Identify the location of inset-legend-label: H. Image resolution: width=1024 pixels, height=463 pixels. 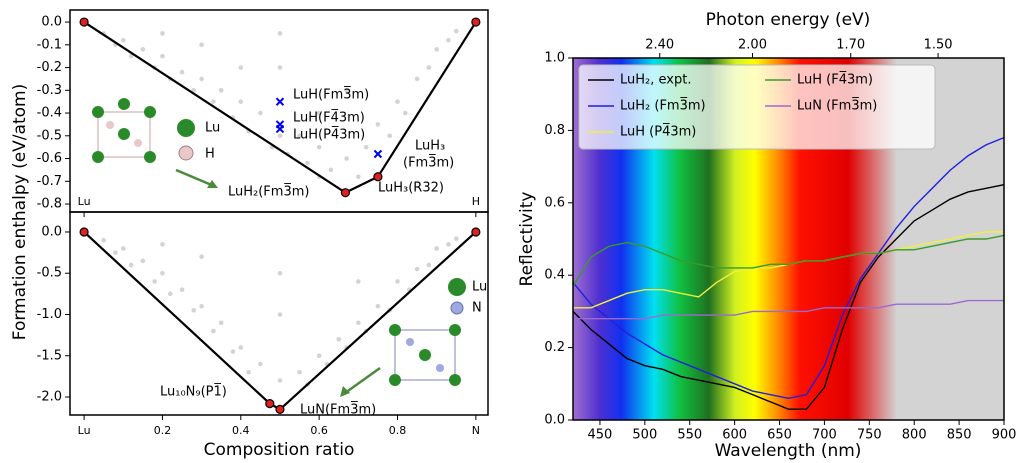
(210, 154).